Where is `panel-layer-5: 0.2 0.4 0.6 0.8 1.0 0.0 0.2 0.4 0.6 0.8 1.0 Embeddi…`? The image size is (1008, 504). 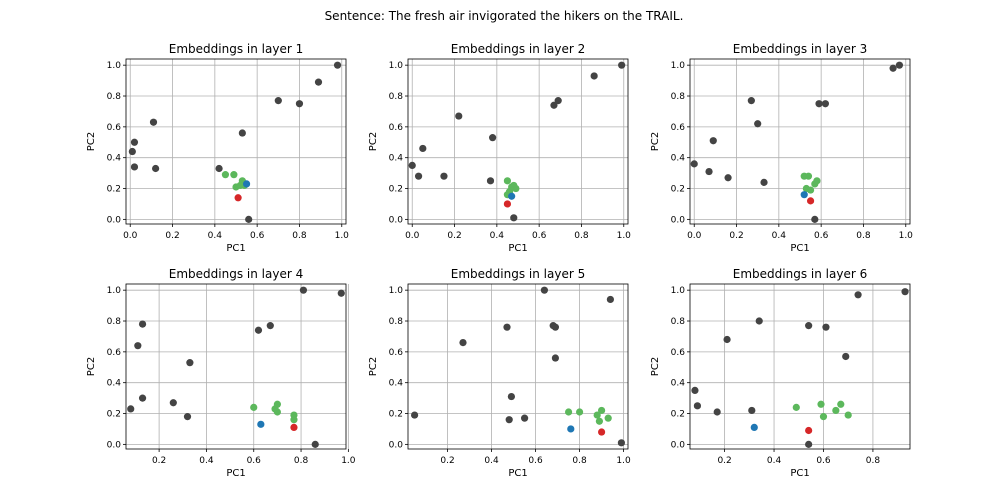
panel-layer-5: 0.2 0.4 0.6 0.8 1.0 0.0 0.2 0.4 0.6 0.8 1.0 Embeddi… is located at coordinates (499, 373).